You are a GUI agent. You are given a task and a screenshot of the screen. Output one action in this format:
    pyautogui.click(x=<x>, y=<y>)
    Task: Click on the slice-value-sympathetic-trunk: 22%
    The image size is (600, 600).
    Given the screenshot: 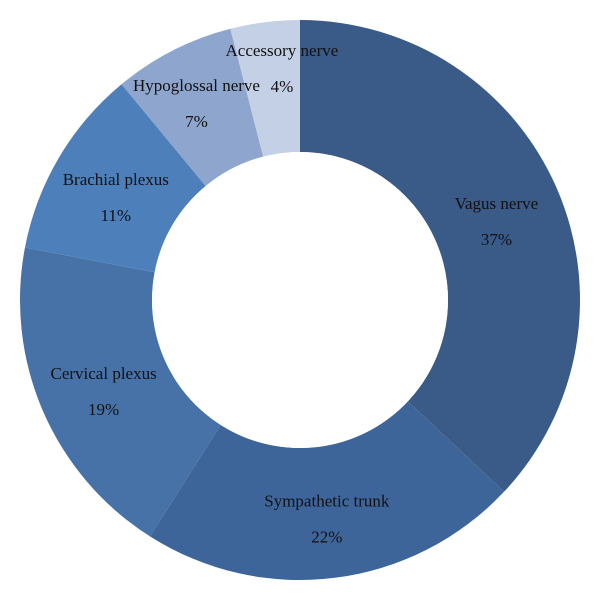 What is the action you would take?
    pyautogui.click(x=326, y=536)
    